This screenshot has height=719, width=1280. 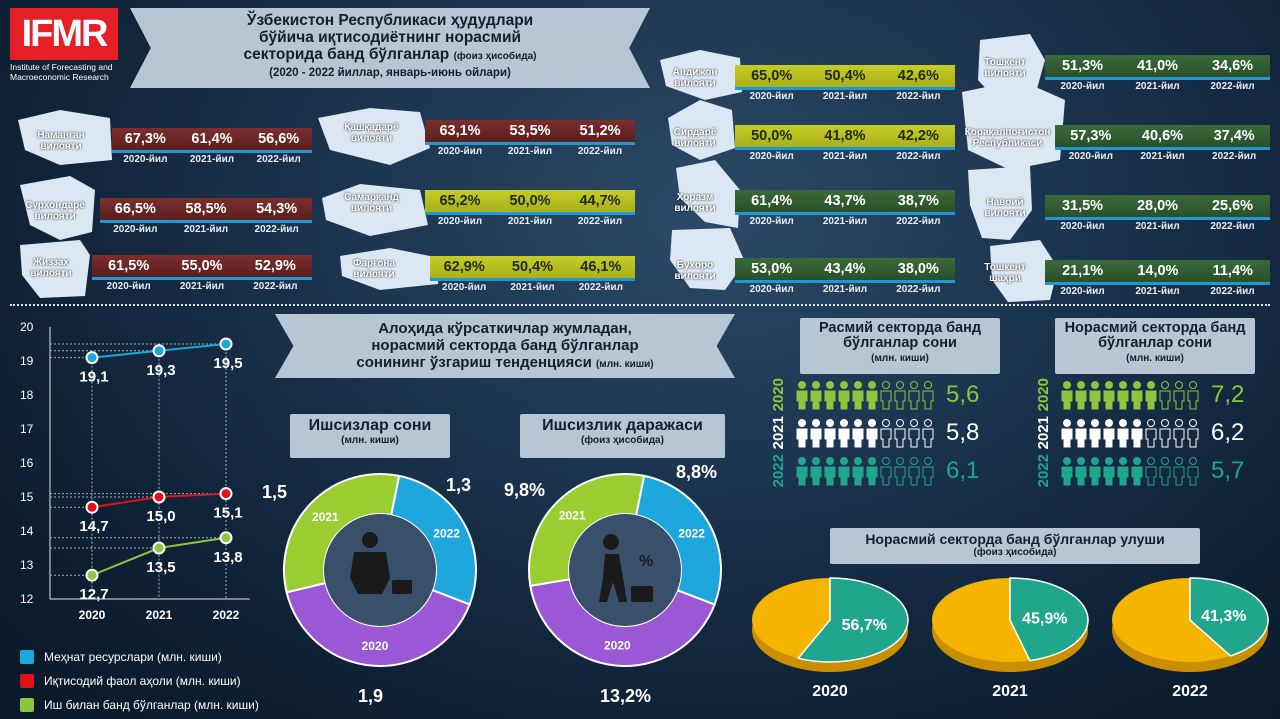 What do you see at coordinates (159, 615) in the screenshot?
I see `x-tick-label: 2021` at bounding box center [159, 615].